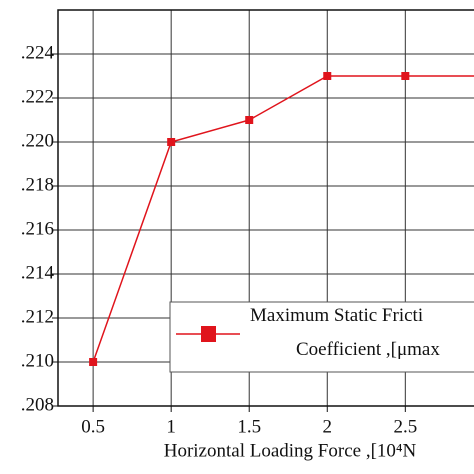  What do you see at coordinates (37, 404) in the screenshot?
I see `y-tick-label: .208` at bounding box center [37, 404].